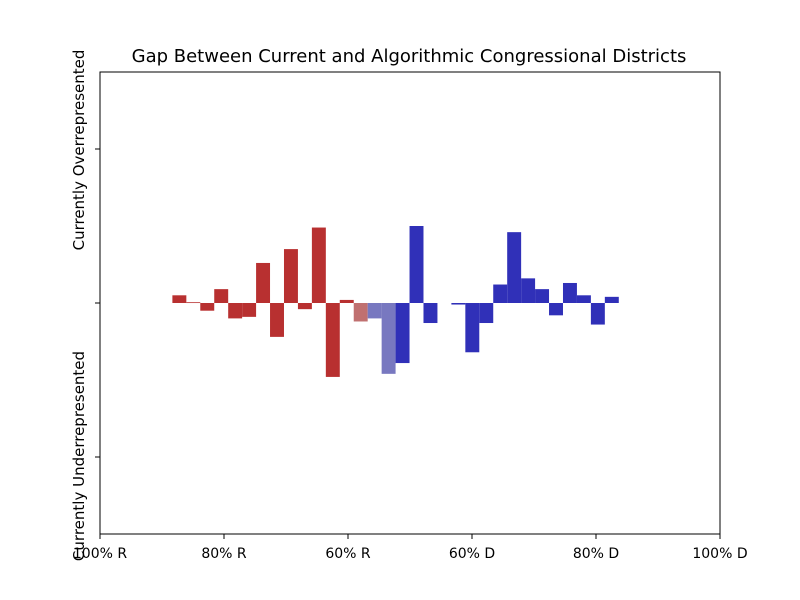  I want to click on x-ticks: 100% R 80% R 60% R 60% D 80% D 100% D, so click(410, 548).